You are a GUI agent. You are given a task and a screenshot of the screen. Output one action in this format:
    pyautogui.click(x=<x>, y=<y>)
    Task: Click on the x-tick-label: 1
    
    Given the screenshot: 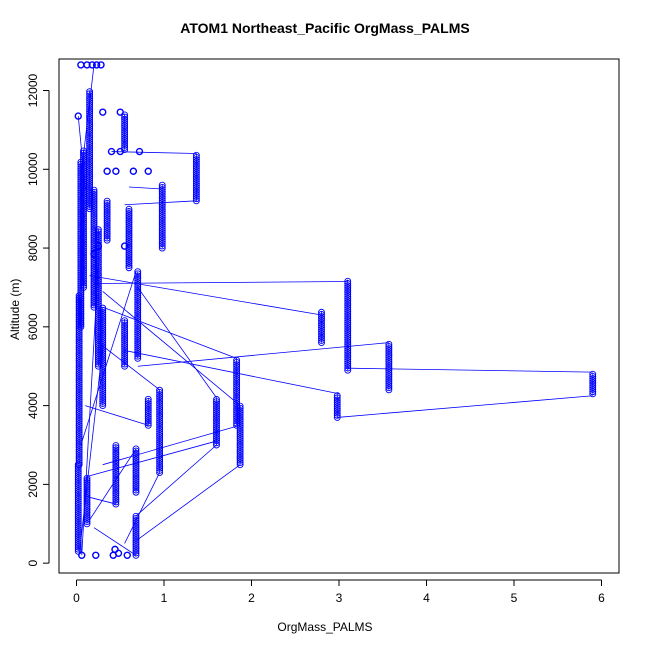 What is the action you would take?
    pyautogui.click(x=164, y=598)
    